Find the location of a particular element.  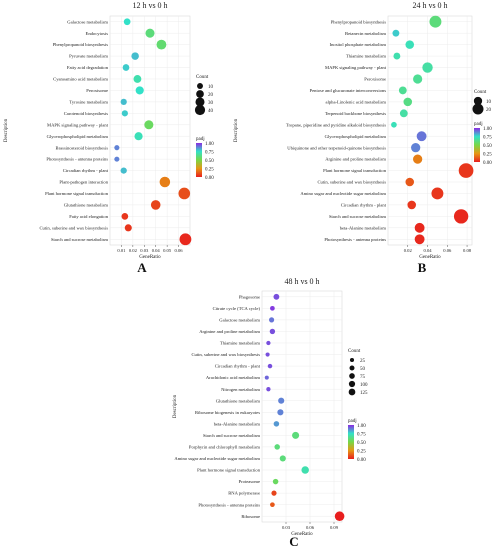

category-label: beta-Alanine metabolism is located at coordinates (363, 227).